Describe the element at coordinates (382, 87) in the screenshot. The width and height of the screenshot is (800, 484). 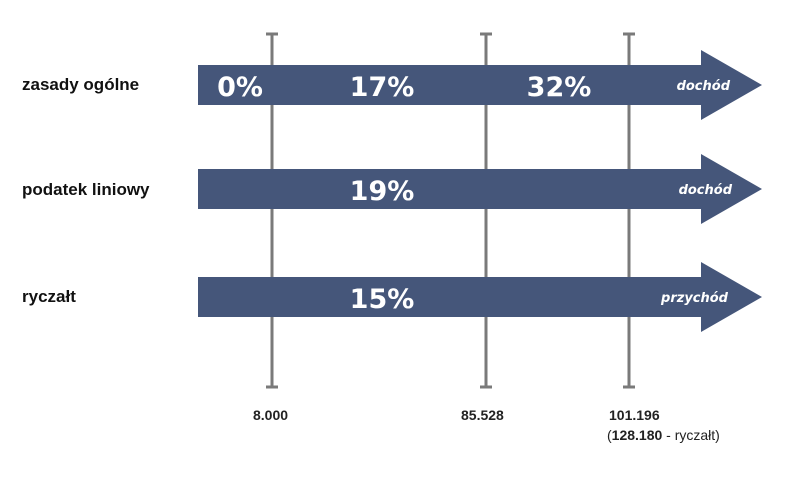
I see `rate-label: 17%` at that location.